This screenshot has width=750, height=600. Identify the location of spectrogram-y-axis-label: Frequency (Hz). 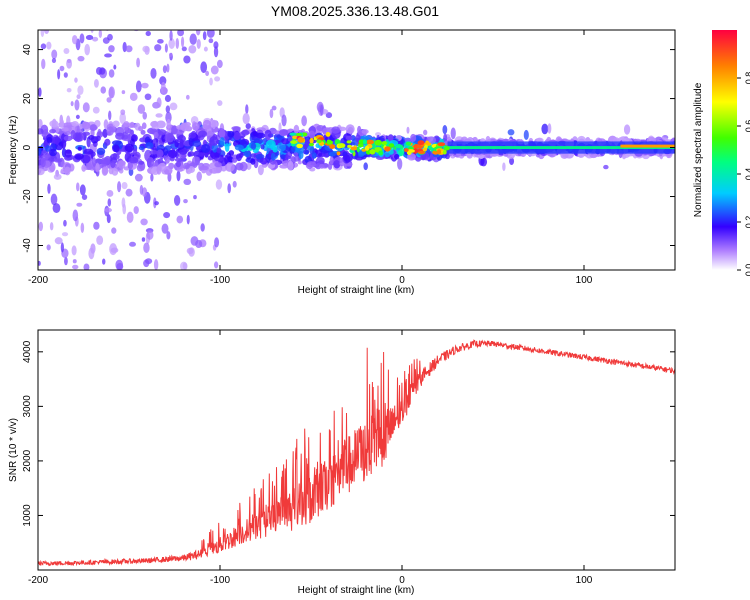
(13, 150).